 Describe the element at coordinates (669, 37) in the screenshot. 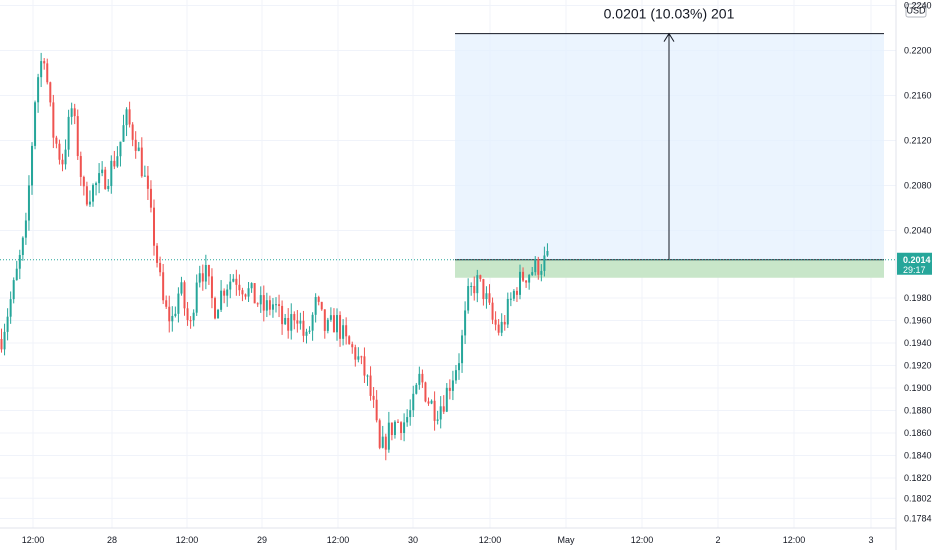

I see `measure-arrowhead` at that location.